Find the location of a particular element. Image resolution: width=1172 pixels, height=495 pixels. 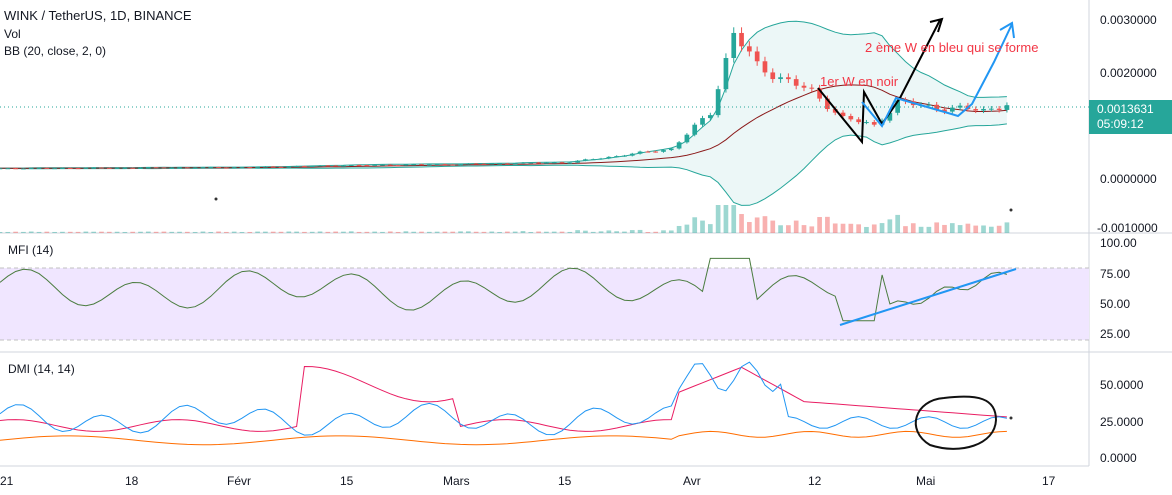

dmi-adx is located at coordinates (503, 438).